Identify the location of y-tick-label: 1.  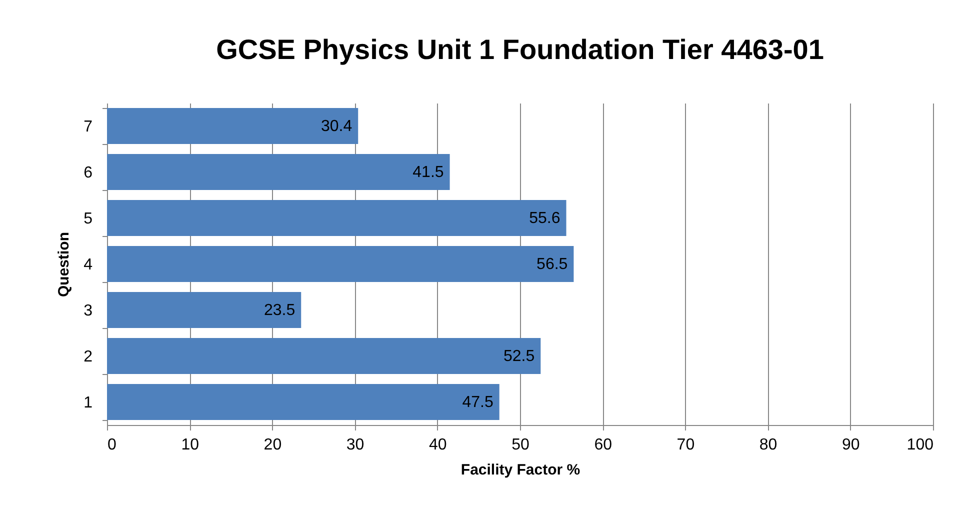
(88, 403).